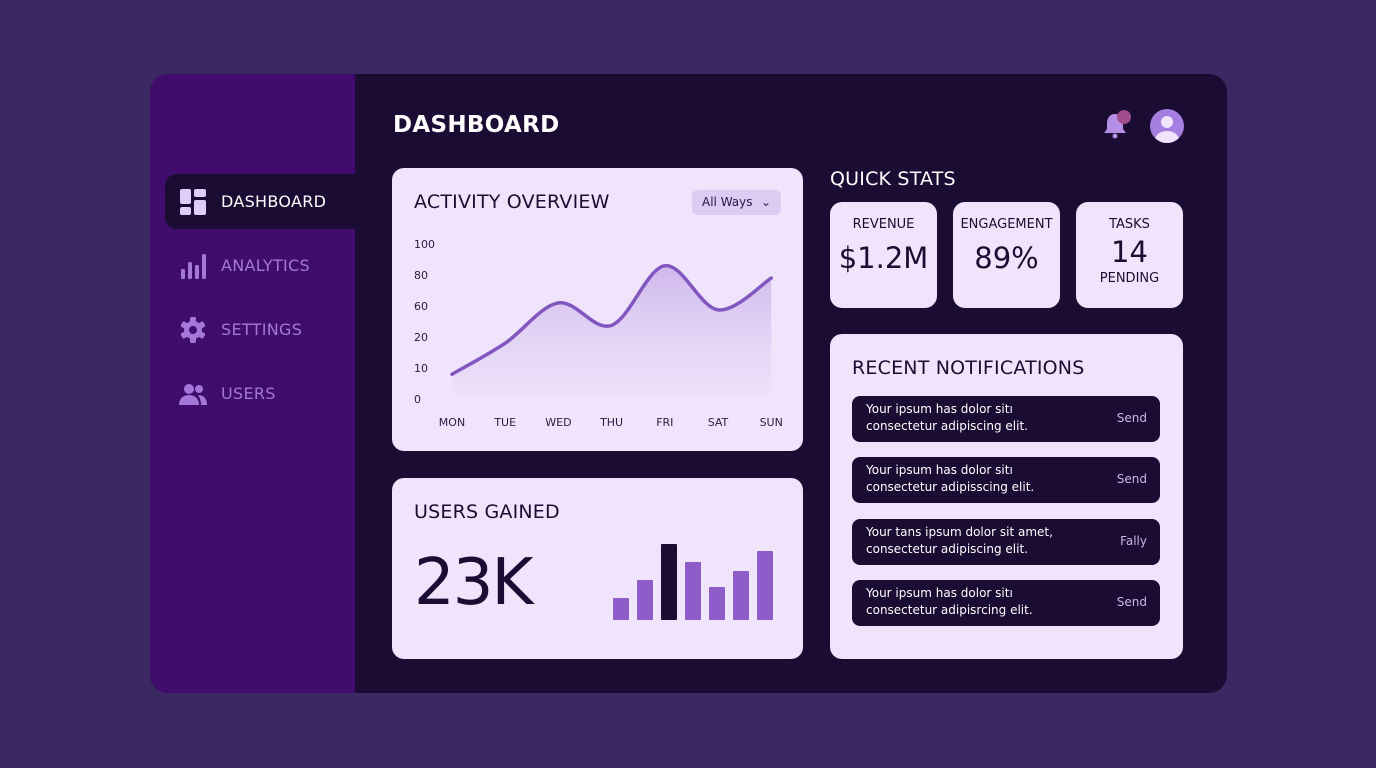 The image size is (1376, 768). What do you see at coordinates (718, 422) in the screenshot?
I see `x-tick-label: SAT` at bounding box center [718, 422].